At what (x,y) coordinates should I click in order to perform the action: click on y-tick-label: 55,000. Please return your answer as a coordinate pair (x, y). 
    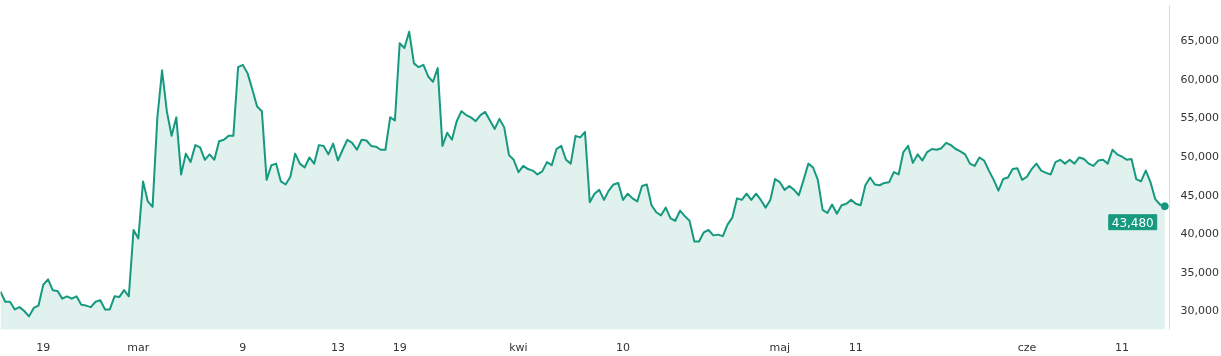
    Looking at the image, I should click on (1199, 118).